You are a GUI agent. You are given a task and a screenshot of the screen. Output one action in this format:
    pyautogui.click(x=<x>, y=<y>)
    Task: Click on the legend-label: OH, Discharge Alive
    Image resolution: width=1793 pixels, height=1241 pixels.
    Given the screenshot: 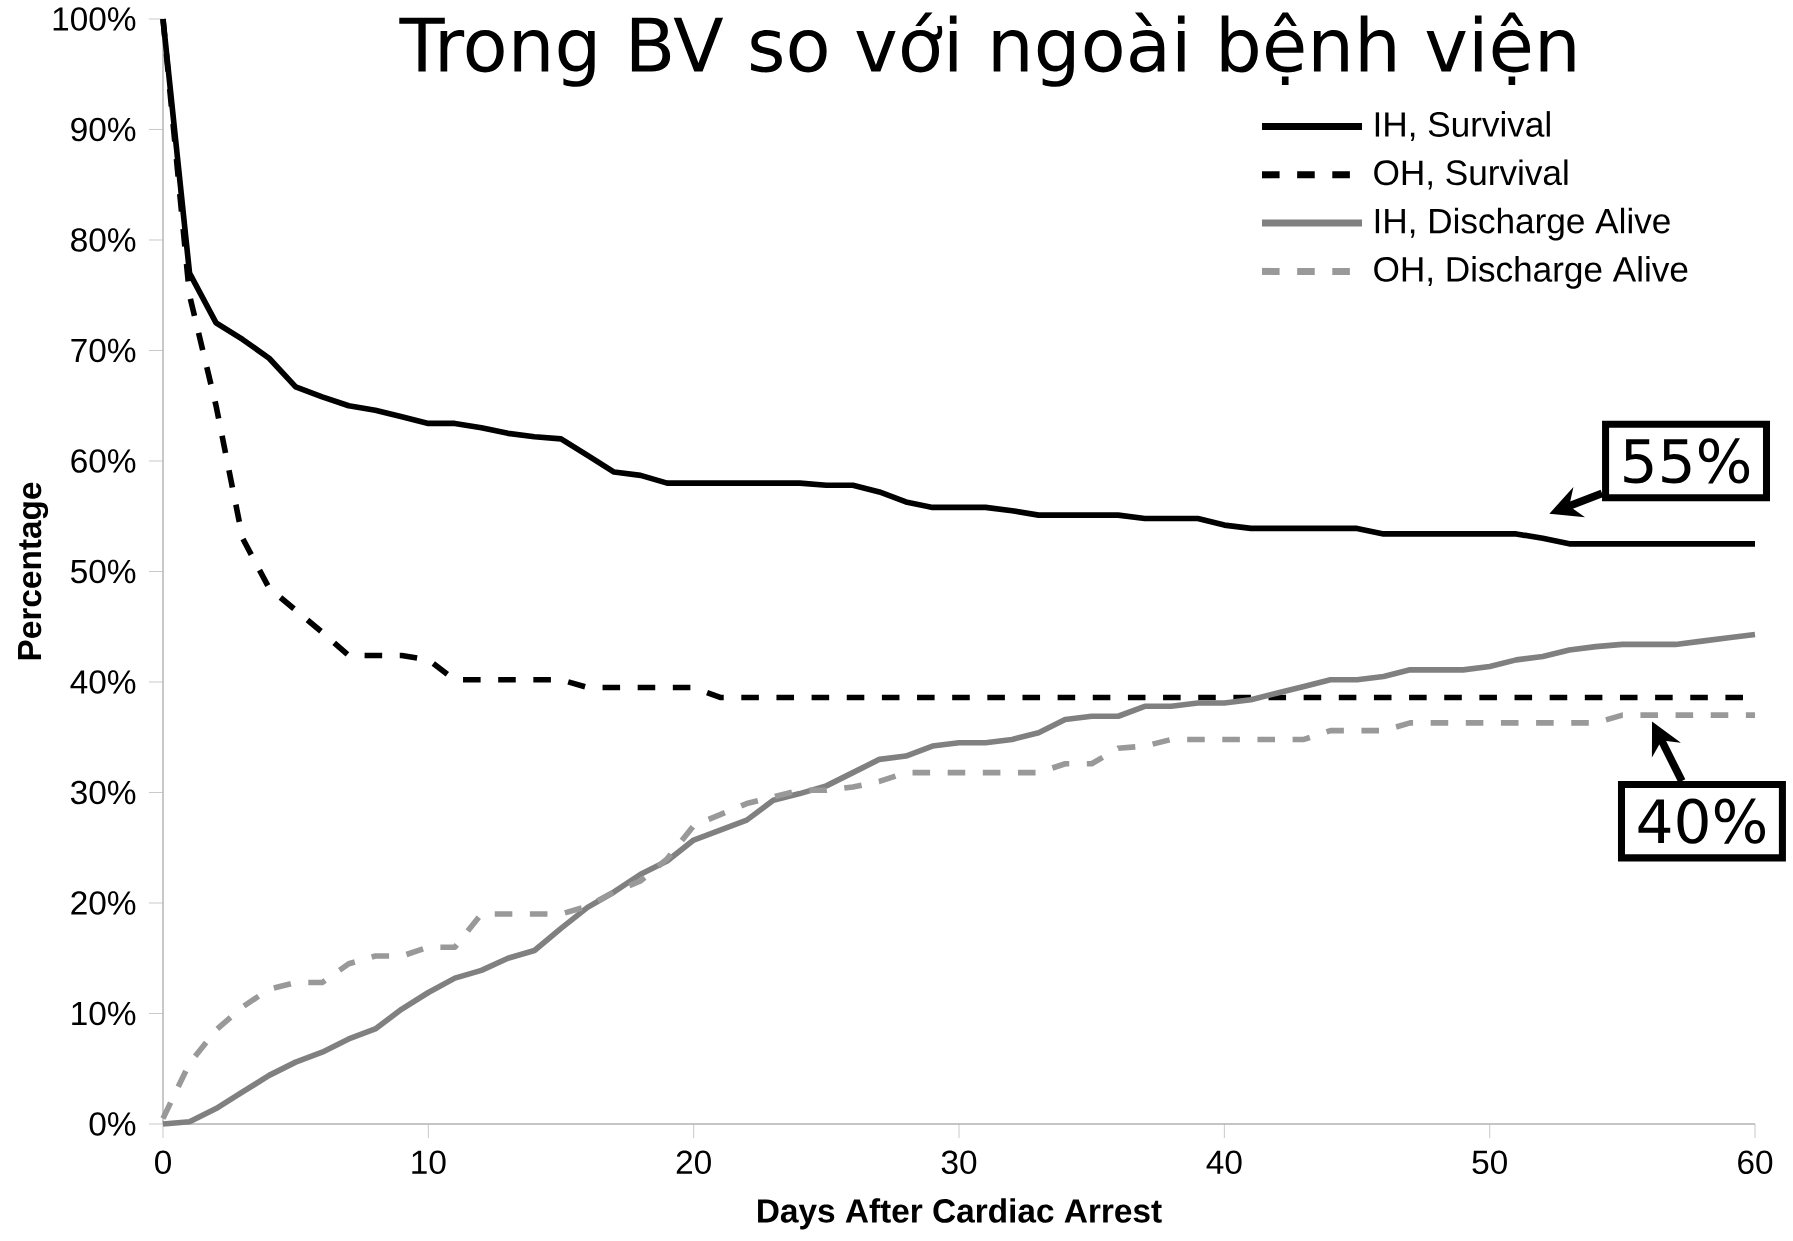 What is the action you would take?
    pyautogui.click(x=1531, y=272)
    